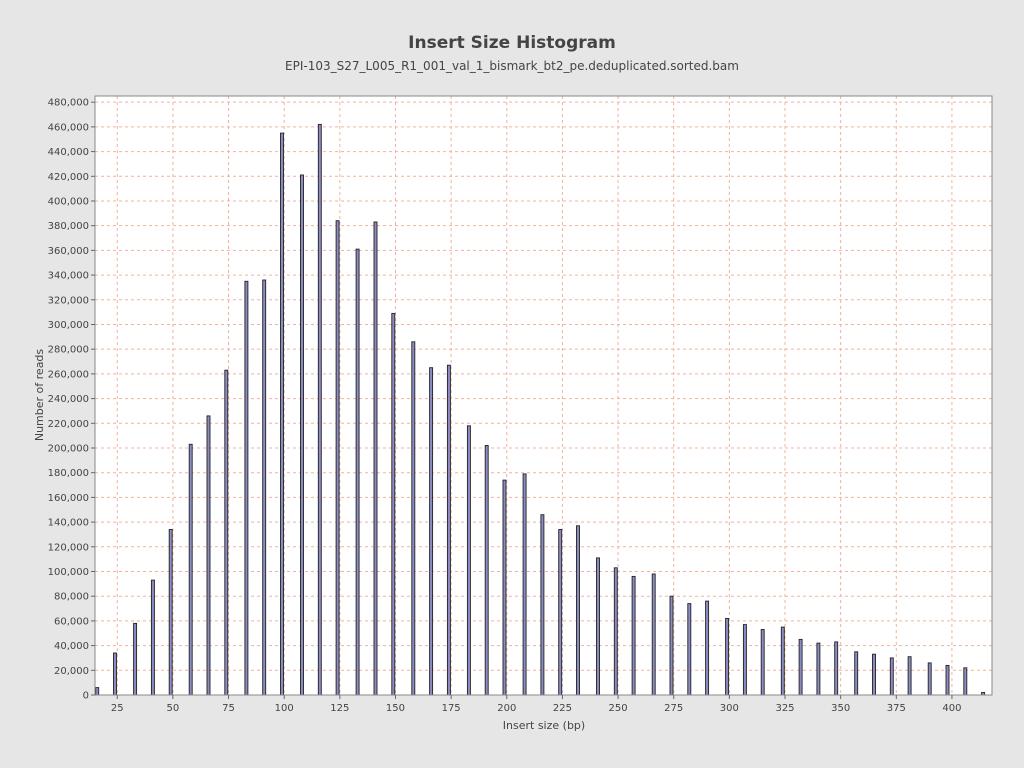 This screenshot has height=768, width=1024. Describe the element at coordinates (68, 325) in the screenshot. I see `y-tick-label: 300,000` at that location.